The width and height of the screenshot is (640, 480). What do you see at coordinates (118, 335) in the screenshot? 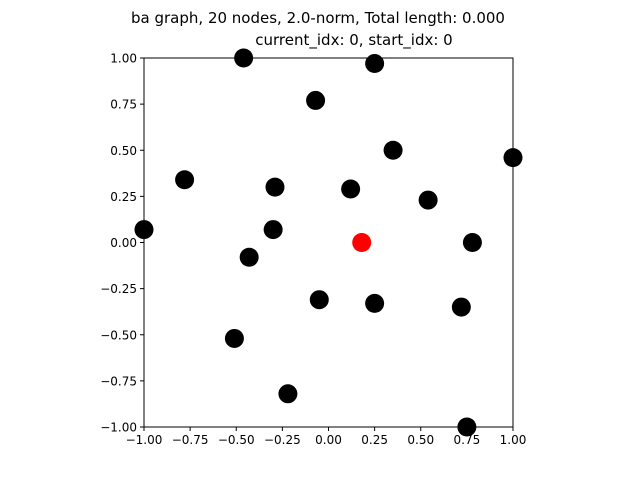
I see `y-tick-label: −0.50` at bounding box center [118, 335].